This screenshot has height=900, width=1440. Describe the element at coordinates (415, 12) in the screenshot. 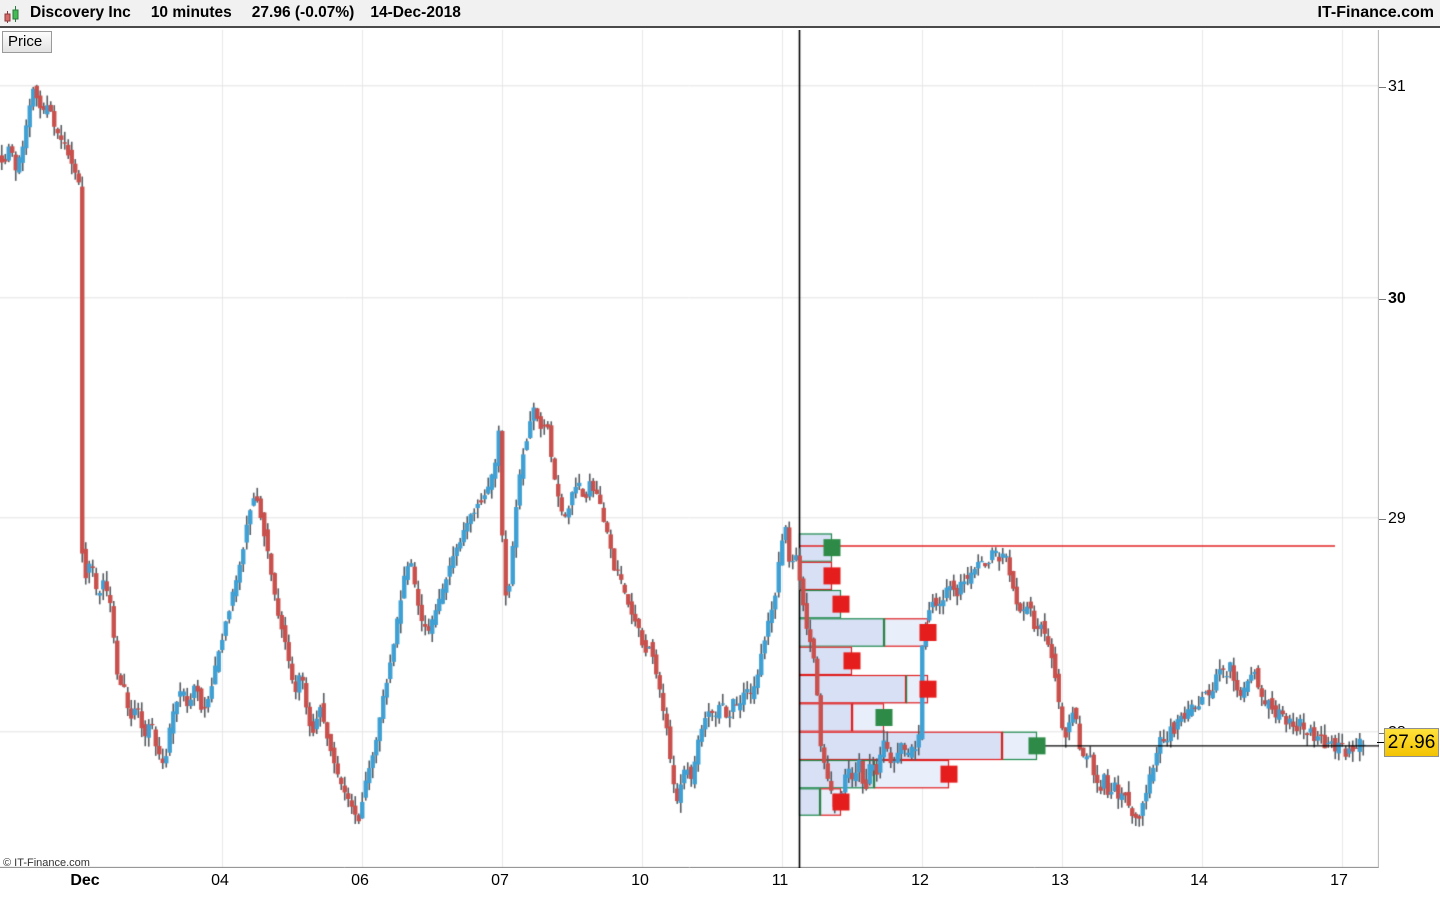

I see `quote-date: 14-Dec-2018` at that location.